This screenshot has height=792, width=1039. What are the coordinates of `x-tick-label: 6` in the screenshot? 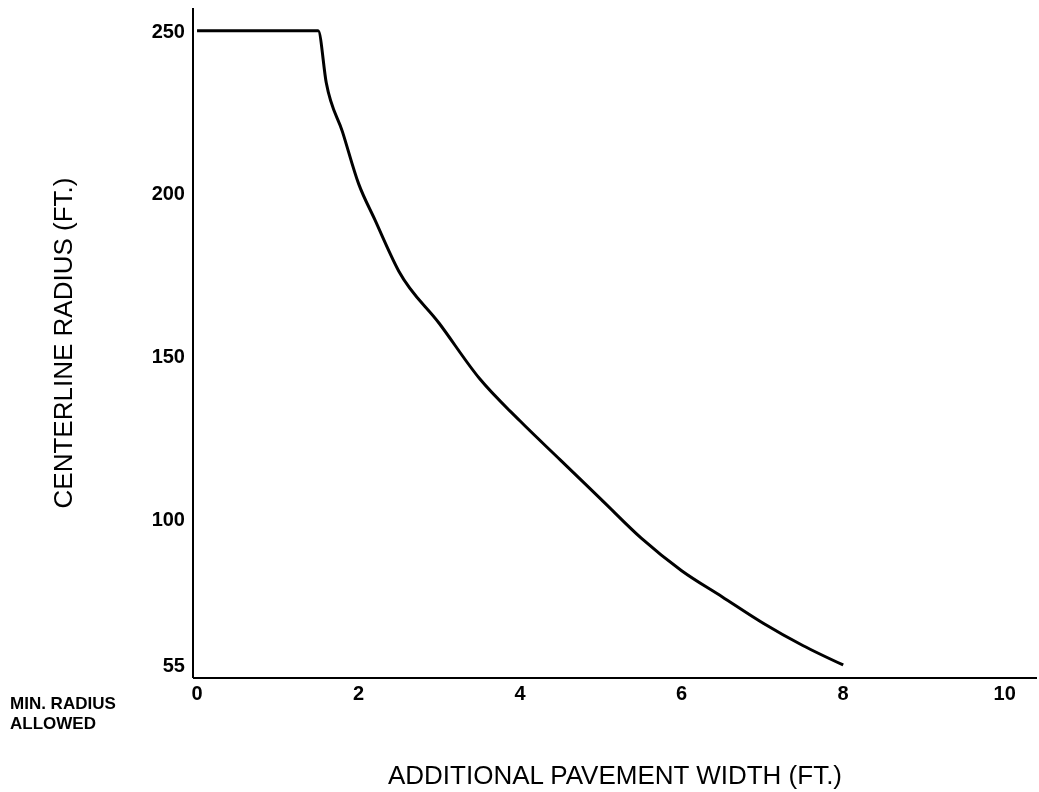 It's located at (682, 693).